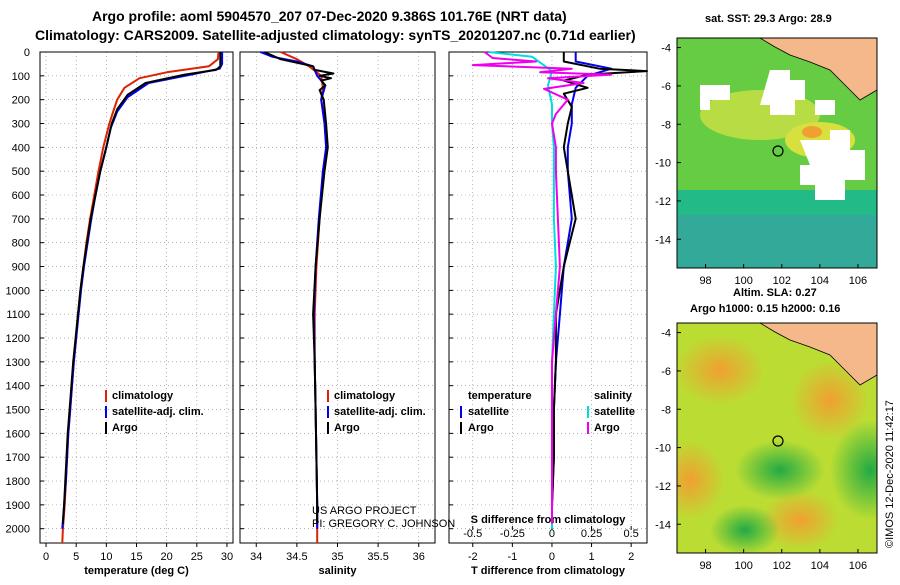 This screenshot has height=585, width=900. What do you see at coordinates (18, 530) in the screenshot?
I see `y-tick-label: 2000` at bounding box center [18, 530].